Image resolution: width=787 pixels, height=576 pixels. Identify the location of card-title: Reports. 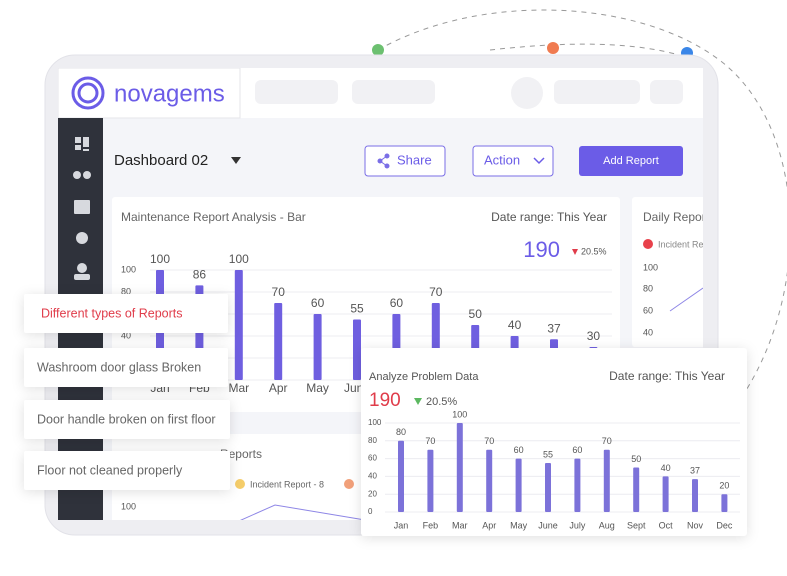
(241, 454).